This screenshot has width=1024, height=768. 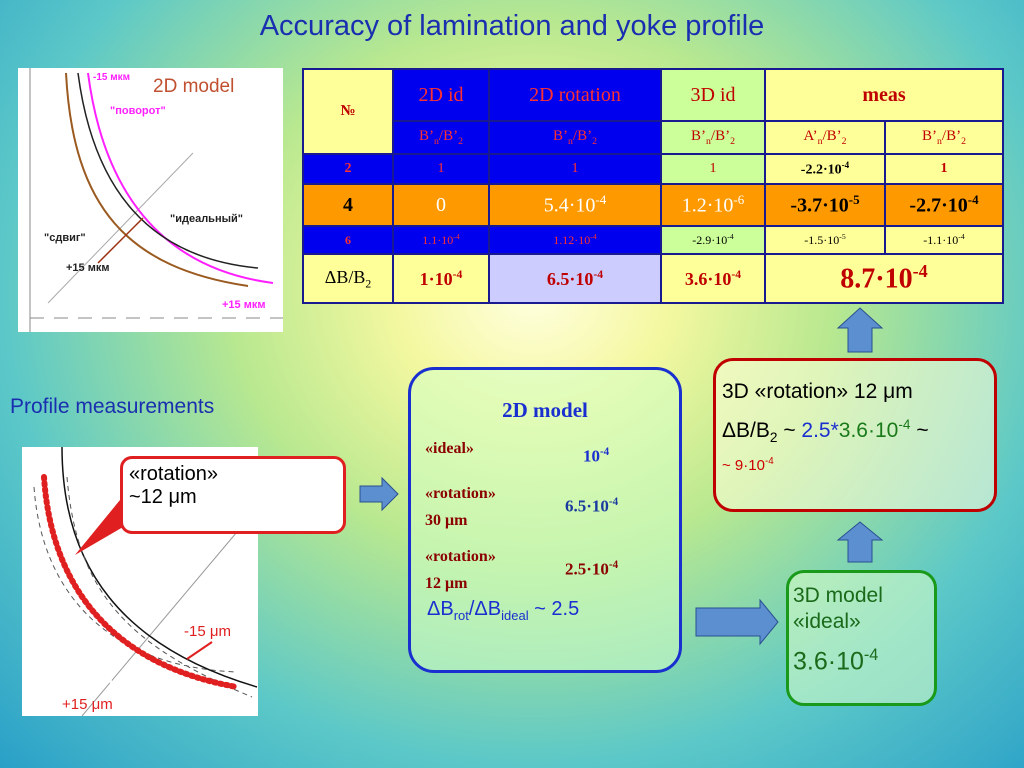 I want to click on label-line: 30 μm, so click(x=460, y=520).